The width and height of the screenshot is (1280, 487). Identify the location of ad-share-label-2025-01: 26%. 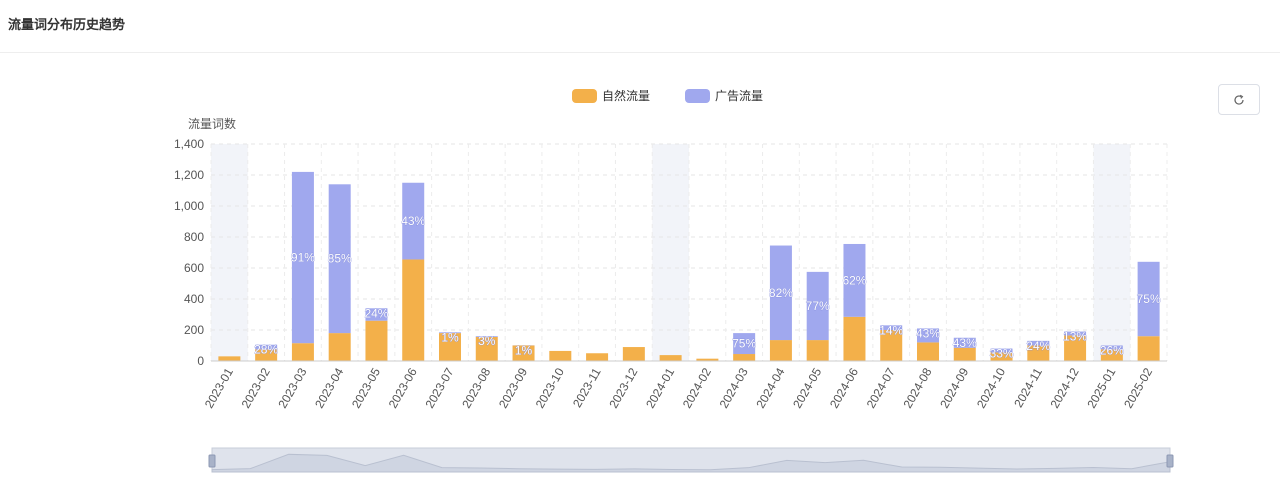
(1112, 351).